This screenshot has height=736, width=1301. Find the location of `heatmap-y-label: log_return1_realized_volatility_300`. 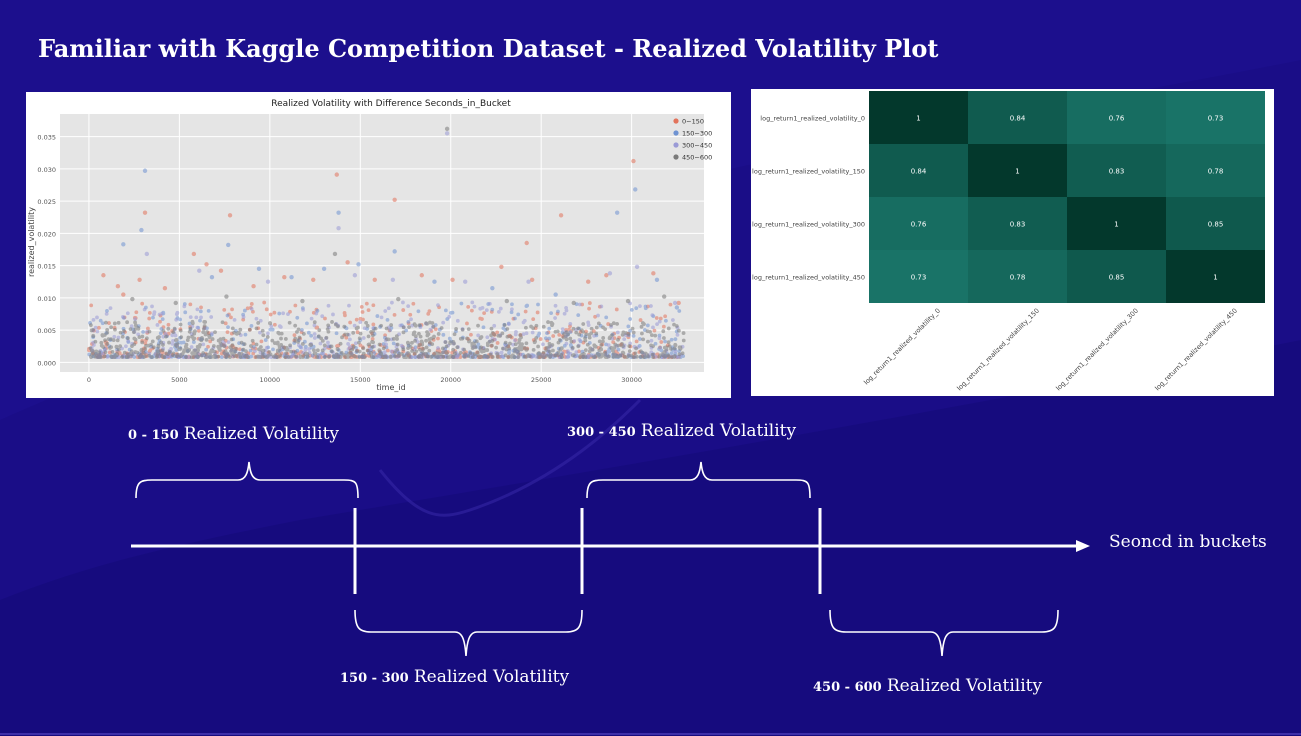

heatmap-y-label: log_return1_realized_volatility_300 is located at coordinates (808, 225).